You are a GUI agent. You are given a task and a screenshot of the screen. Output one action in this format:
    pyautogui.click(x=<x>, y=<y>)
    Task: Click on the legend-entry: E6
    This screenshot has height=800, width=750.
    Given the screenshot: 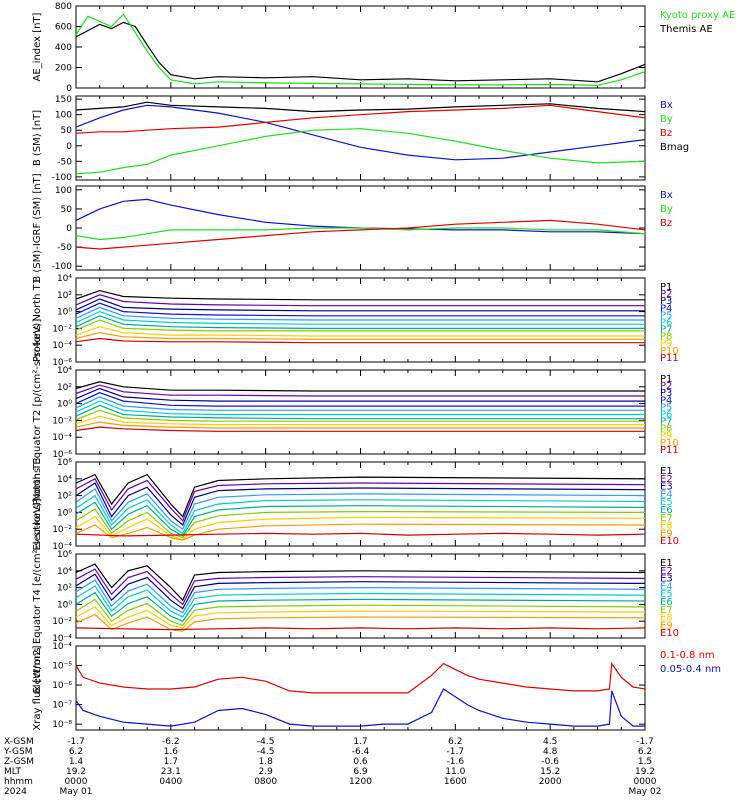 What is the action you would take?
    pyautogui.click(x=666, y=602)
    